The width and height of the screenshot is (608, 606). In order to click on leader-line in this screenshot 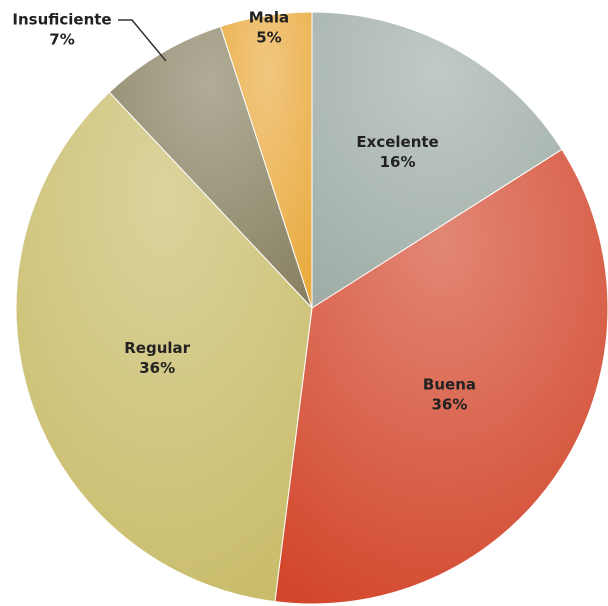, I will do `click(142, 40)`.